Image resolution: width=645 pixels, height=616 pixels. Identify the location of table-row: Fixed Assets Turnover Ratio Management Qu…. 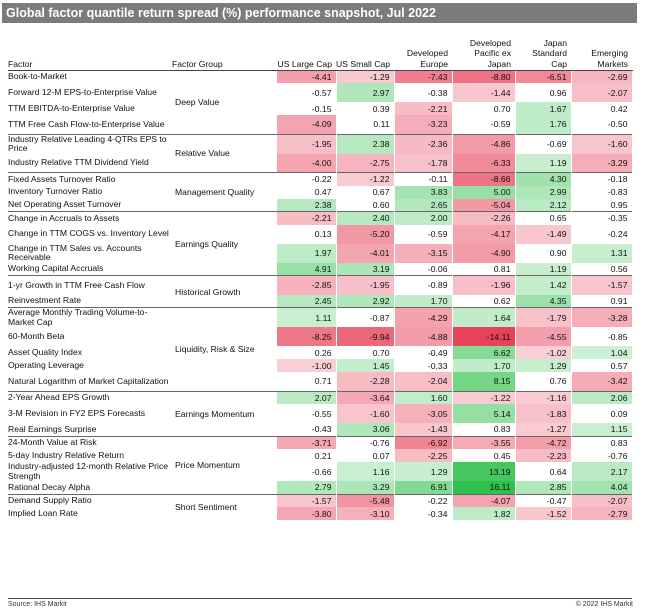
(320, 192).